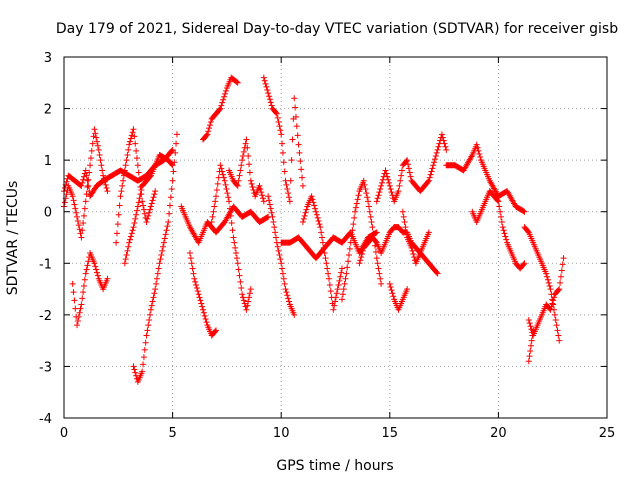  What do you see at coordinates (45, 419) in the screenshot?
I see `y-tick-label: -4` at bounding box center [45, 419].